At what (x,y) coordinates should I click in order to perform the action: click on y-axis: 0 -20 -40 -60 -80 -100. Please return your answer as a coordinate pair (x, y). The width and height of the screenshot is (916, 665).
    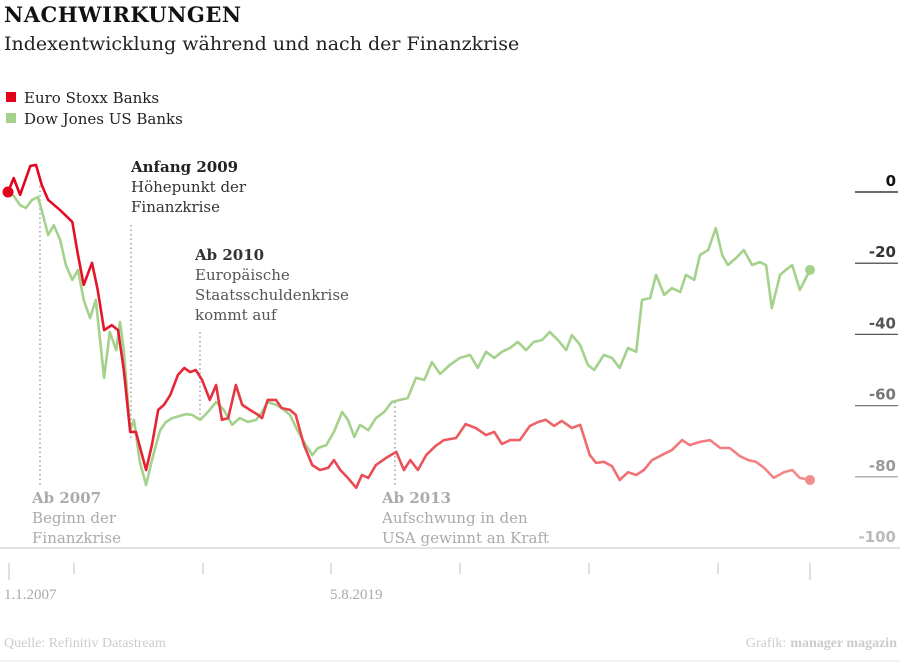
    Looking at the image, I should click on (876, 359).